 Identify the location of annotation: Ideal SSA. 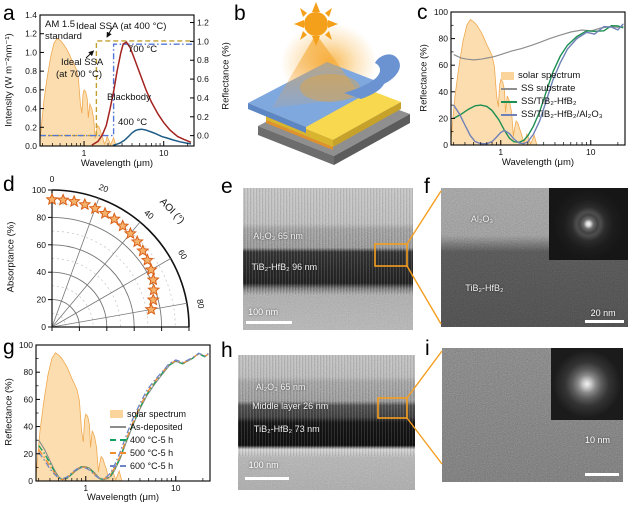
(82, 62).